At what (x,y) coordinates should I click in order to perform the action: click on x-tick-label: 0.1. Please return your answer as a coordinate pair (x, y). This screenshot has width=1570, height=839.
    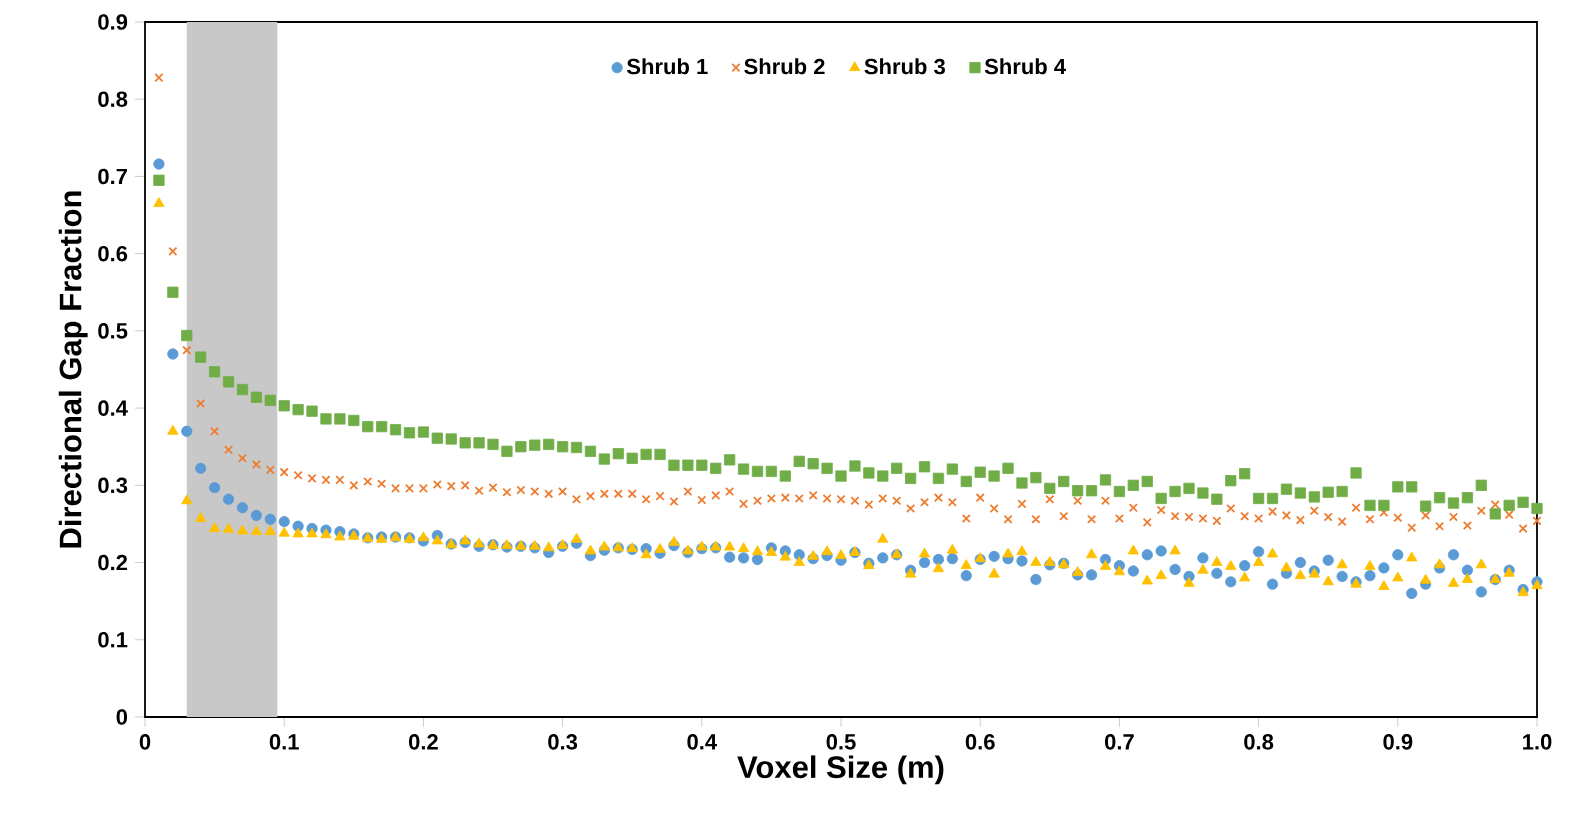
    Looking at the image, I should click on (284, 742).